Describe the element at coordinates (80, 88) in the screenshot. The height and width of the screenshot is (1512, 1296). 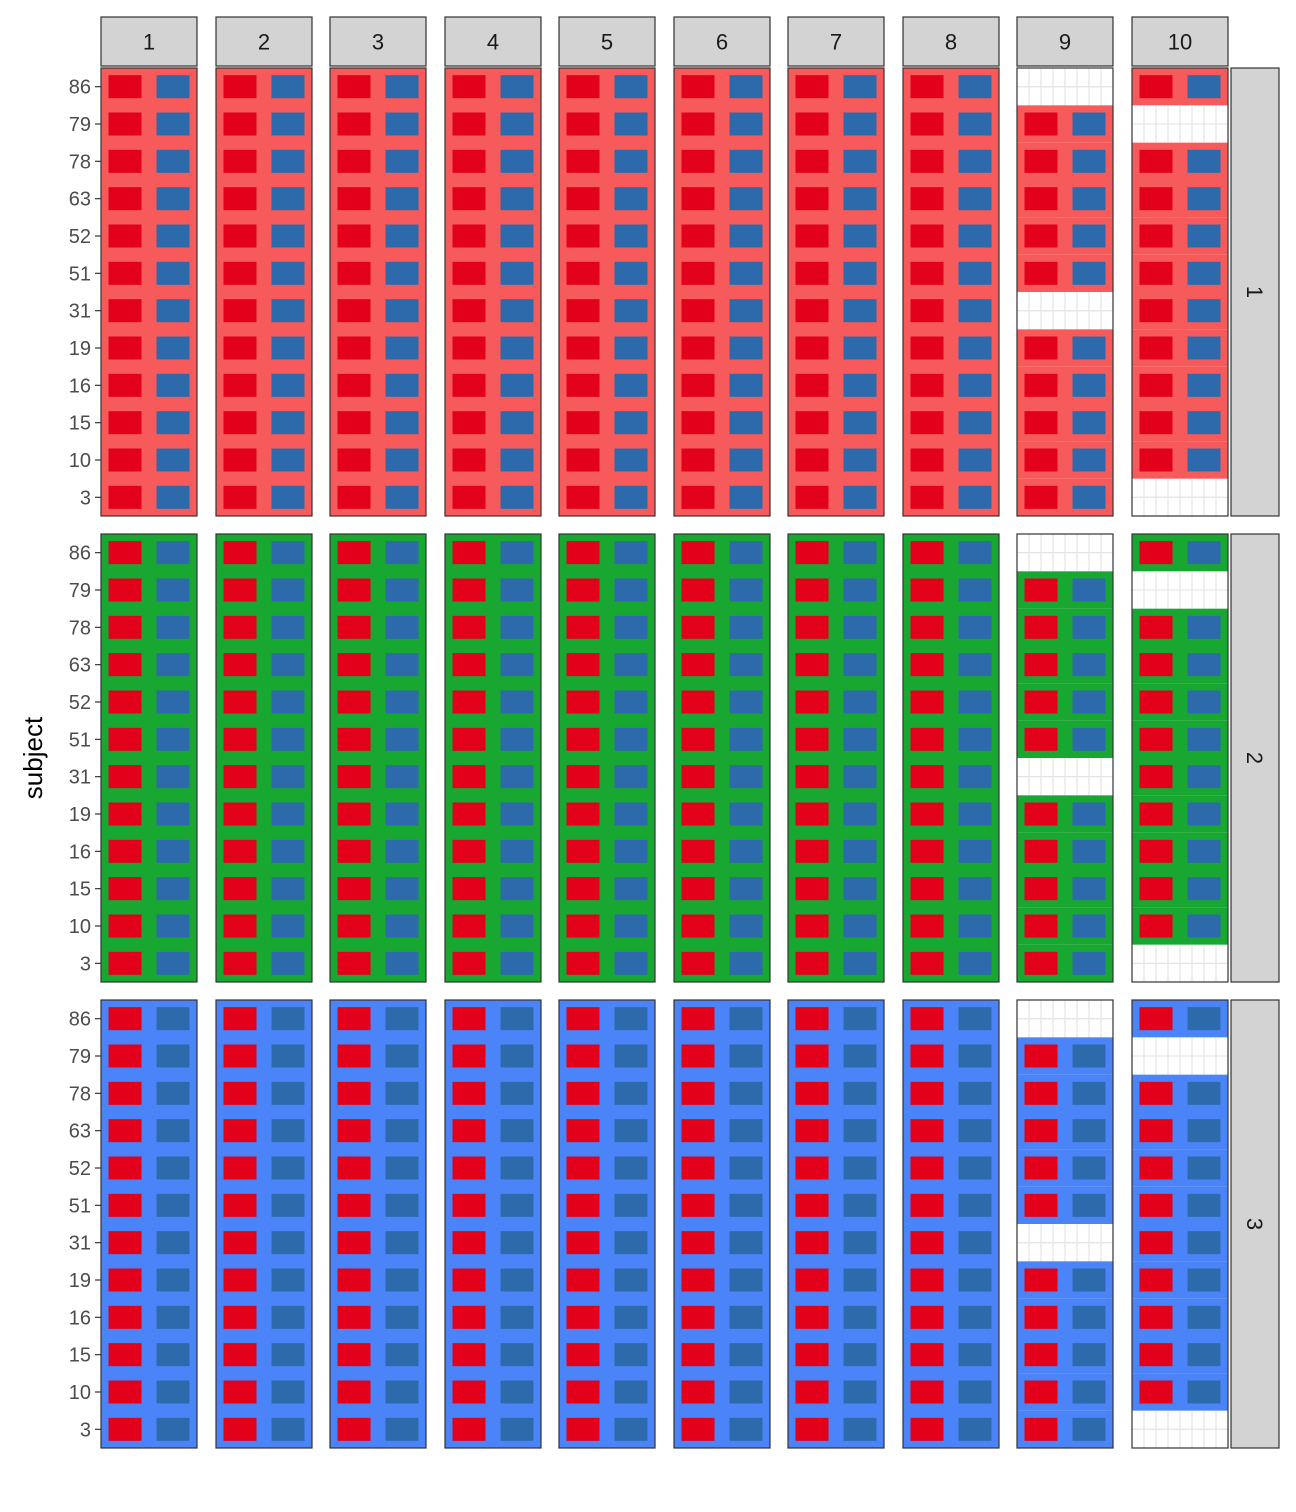
I see `y-tick-label: 86` at that location.